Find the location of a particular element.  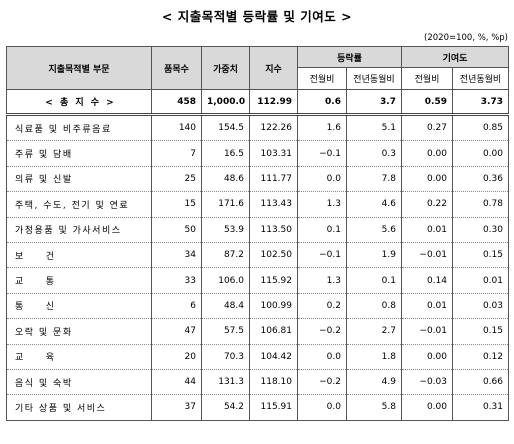

cell-items: 37 is located at coordinates (176, 407).